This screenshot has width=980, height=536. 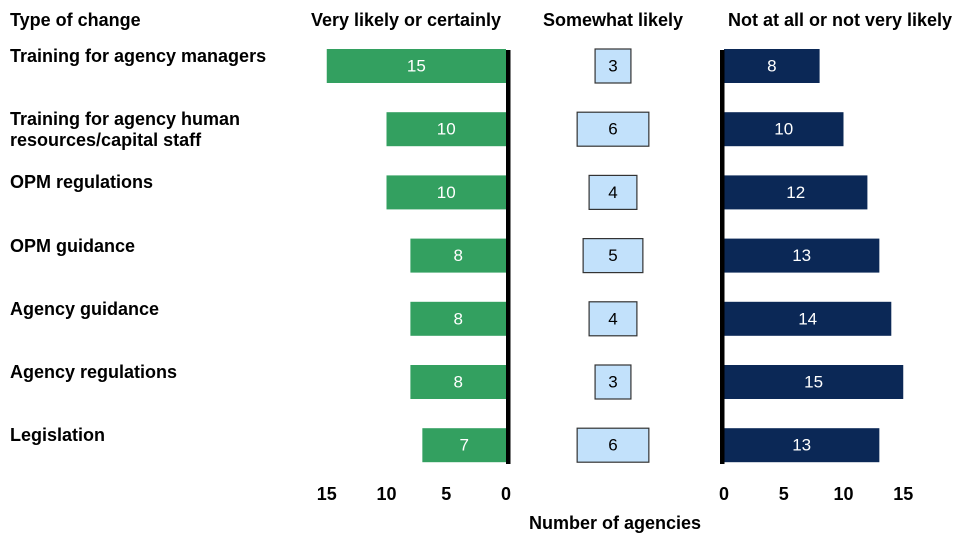 I want to click on x-axis-label: Number of agencies, so click(x=615, y=523).